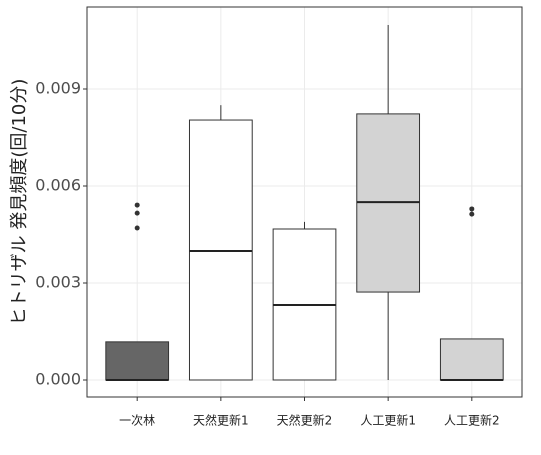 The width and height of the screenshot is (541, 455). I want to click on y-tick-label: 0.003, so click(58, 281).